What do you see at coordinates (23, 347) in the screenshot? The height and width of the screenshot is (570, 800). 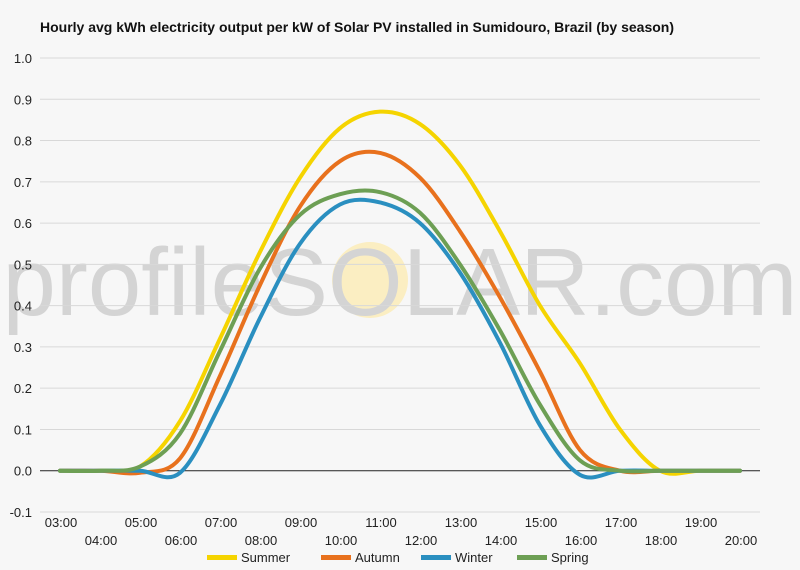 I see `y-tick-label: 0.3` at bounding box center [23, 347].